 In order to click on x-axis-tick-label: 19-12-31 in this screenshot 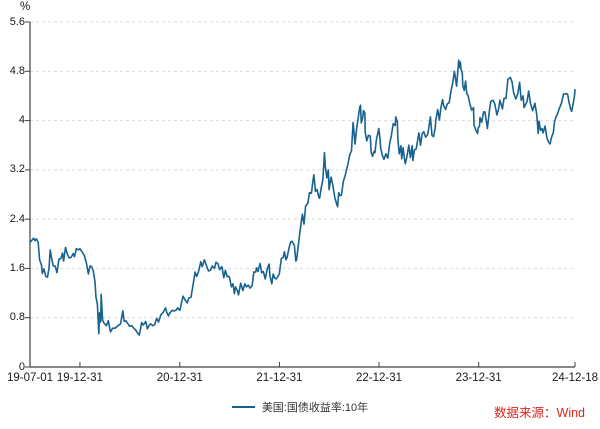, I will do `click(79, 378)`.